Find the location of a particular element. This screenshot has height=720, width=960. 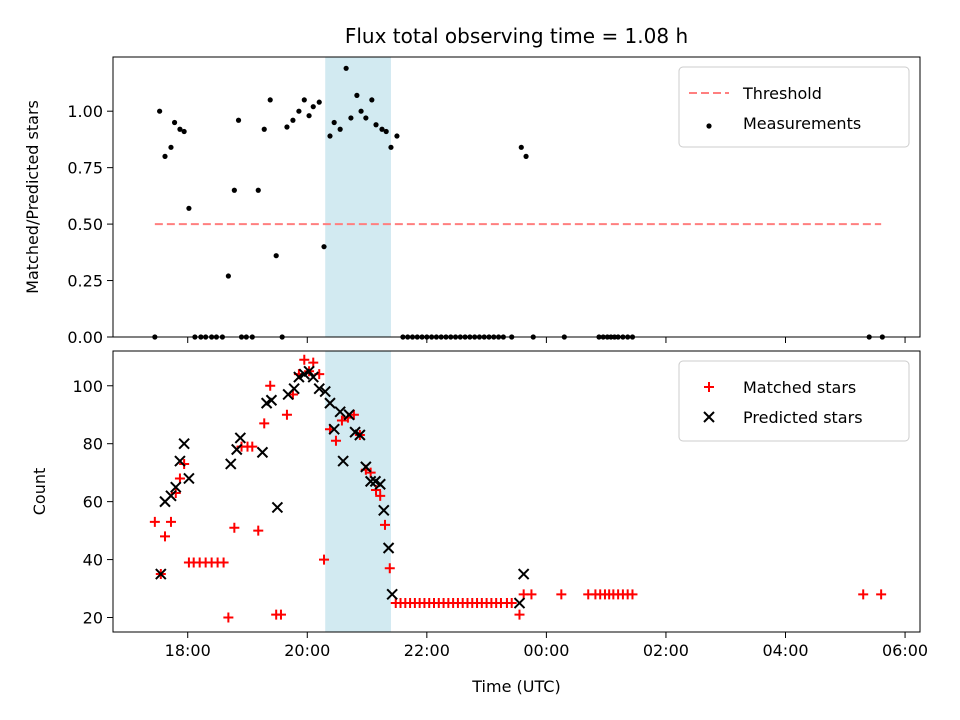

legend-label: Threshold is located at coordinates (782, 93).